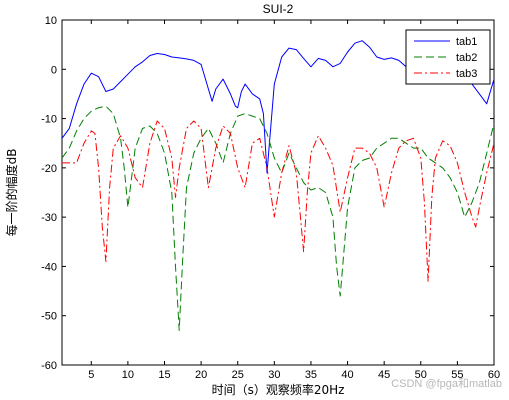  I want to click on x-axis-label: 时间（s）观察频率20Hz, so click(278, 389).